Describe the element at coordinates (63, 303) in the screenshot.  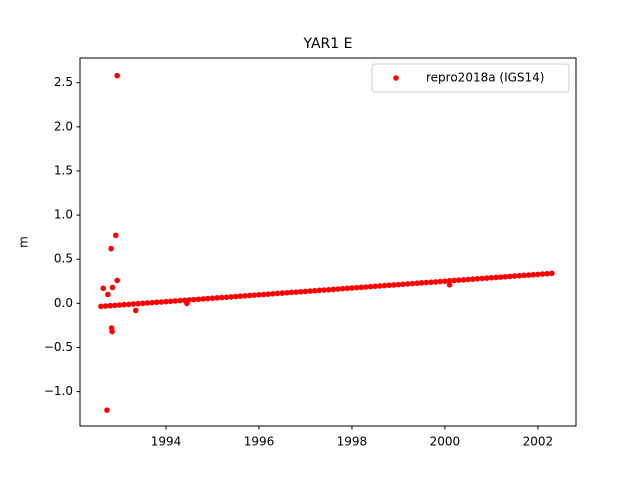
I see `y-tick-label: 0.0` at that location.